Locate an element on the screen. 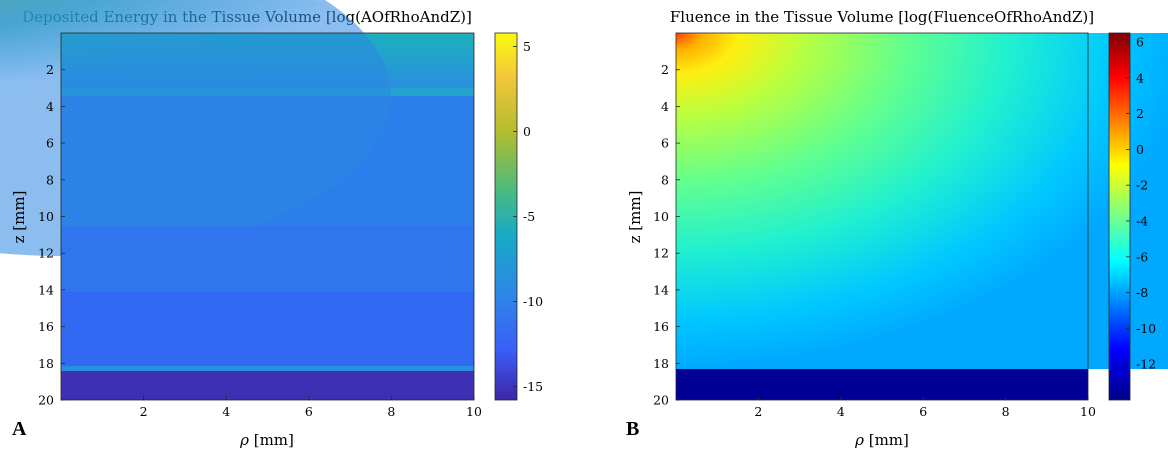 The height and width of the screenshot is (454, 1168). colorbar-tick-label: 6 is located at coordinates (1140, 41).